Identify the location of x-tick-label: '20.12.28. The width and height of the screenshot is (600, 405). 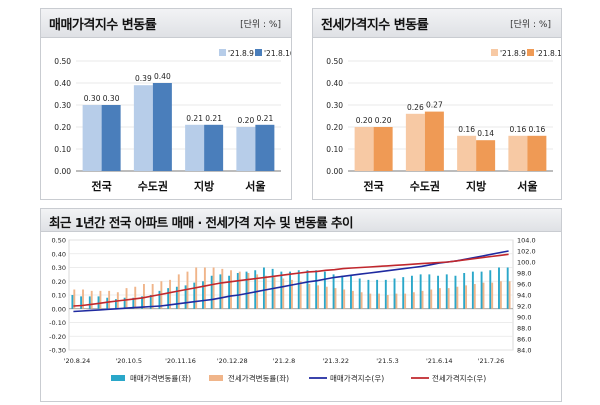
(232, 361).